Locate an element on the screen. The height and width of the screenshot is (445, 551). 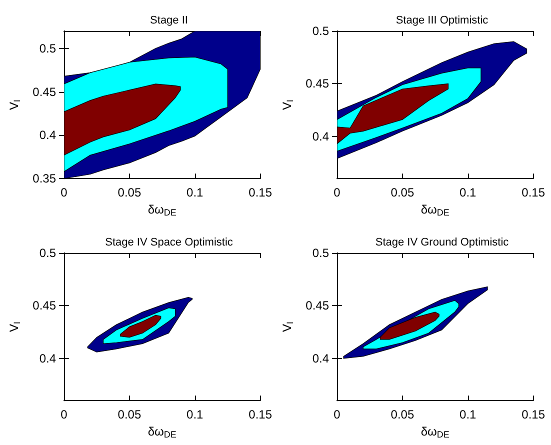
chart-title: Stage IV Space Optimistic is located at coordinates (169, 242).